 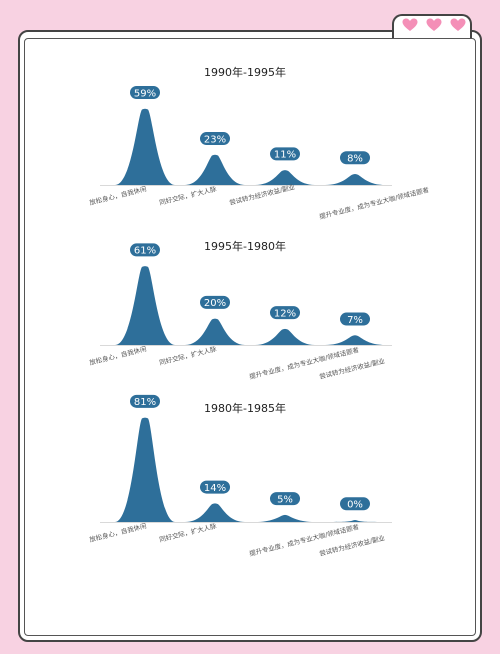 I want to click on chart-title: 1990年-1995年, so click(x=245, y=72).